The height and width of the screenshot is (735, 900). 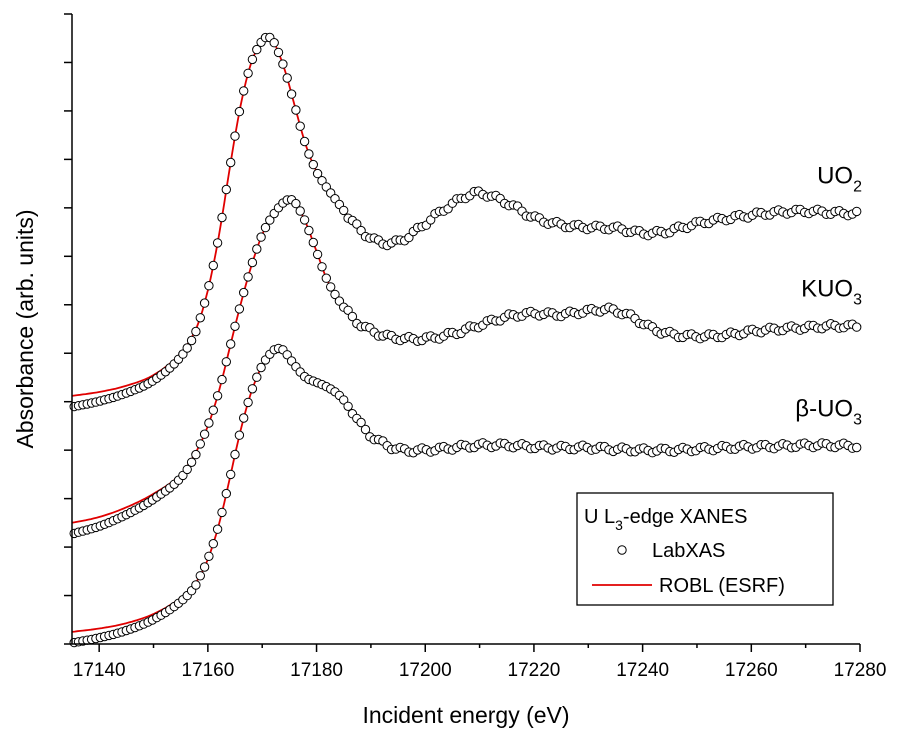 I want to click on legend-labxas-label: LabXAS, so click(x=688, y=551).